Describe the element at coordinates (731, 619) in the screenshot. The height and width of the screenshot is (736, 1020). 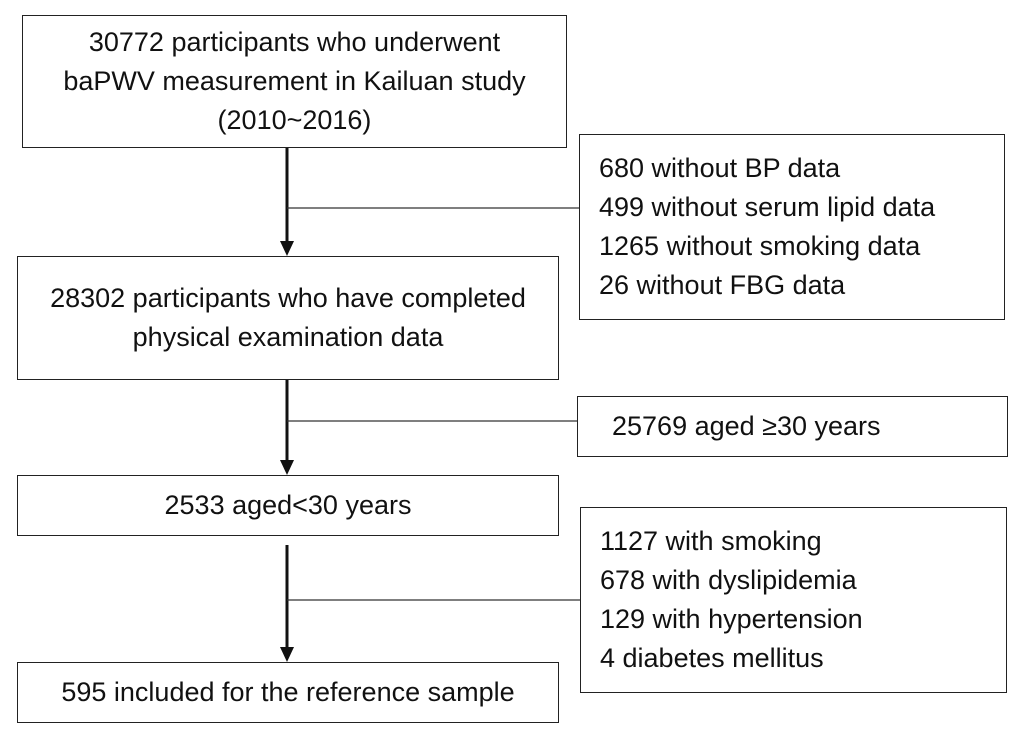
I see `box-text-line: 129 with hypertension` at that location.